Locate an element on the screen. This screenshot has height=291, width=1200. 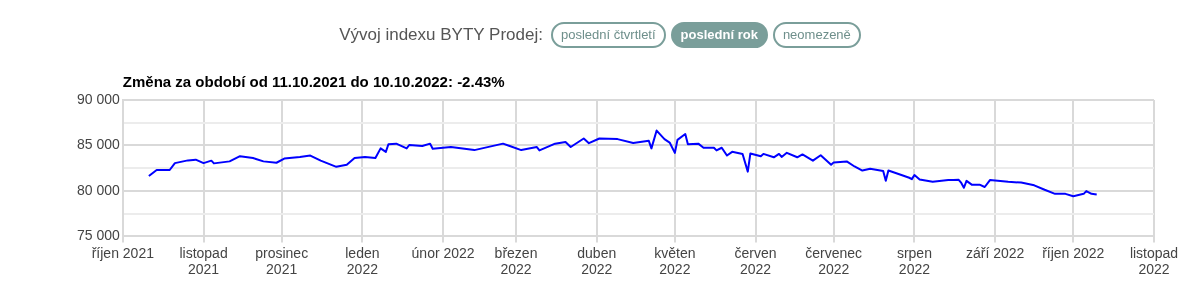
filter-button: poslední čtvrtletí is located at coordinates (608, 35).